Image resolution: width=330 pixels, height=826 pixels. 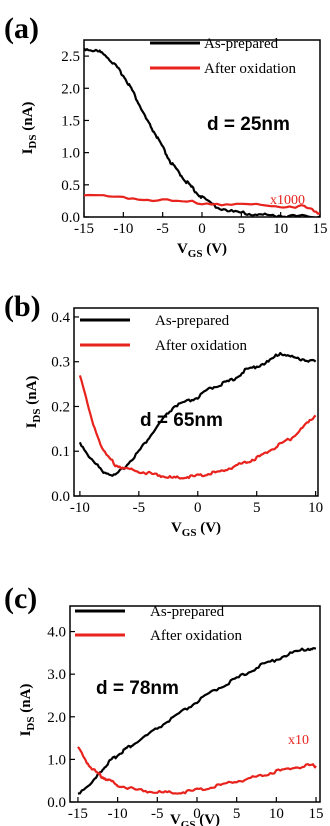 I want to click on y-tick-label: 0.3, so click(x=60, y=363).